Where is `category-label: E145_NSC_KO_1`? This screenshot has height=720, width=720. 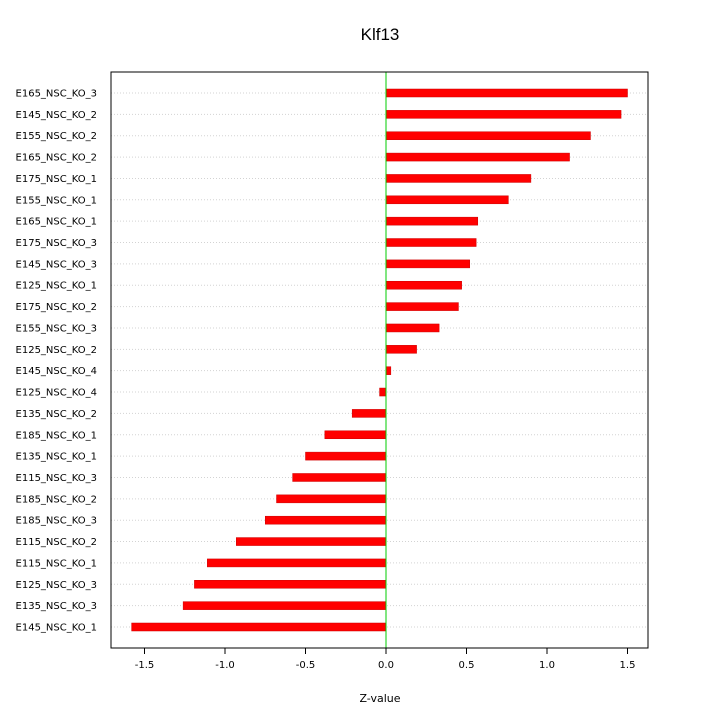
category-label: E145_NSC_KO_1 is located at coordinates (56, 628).